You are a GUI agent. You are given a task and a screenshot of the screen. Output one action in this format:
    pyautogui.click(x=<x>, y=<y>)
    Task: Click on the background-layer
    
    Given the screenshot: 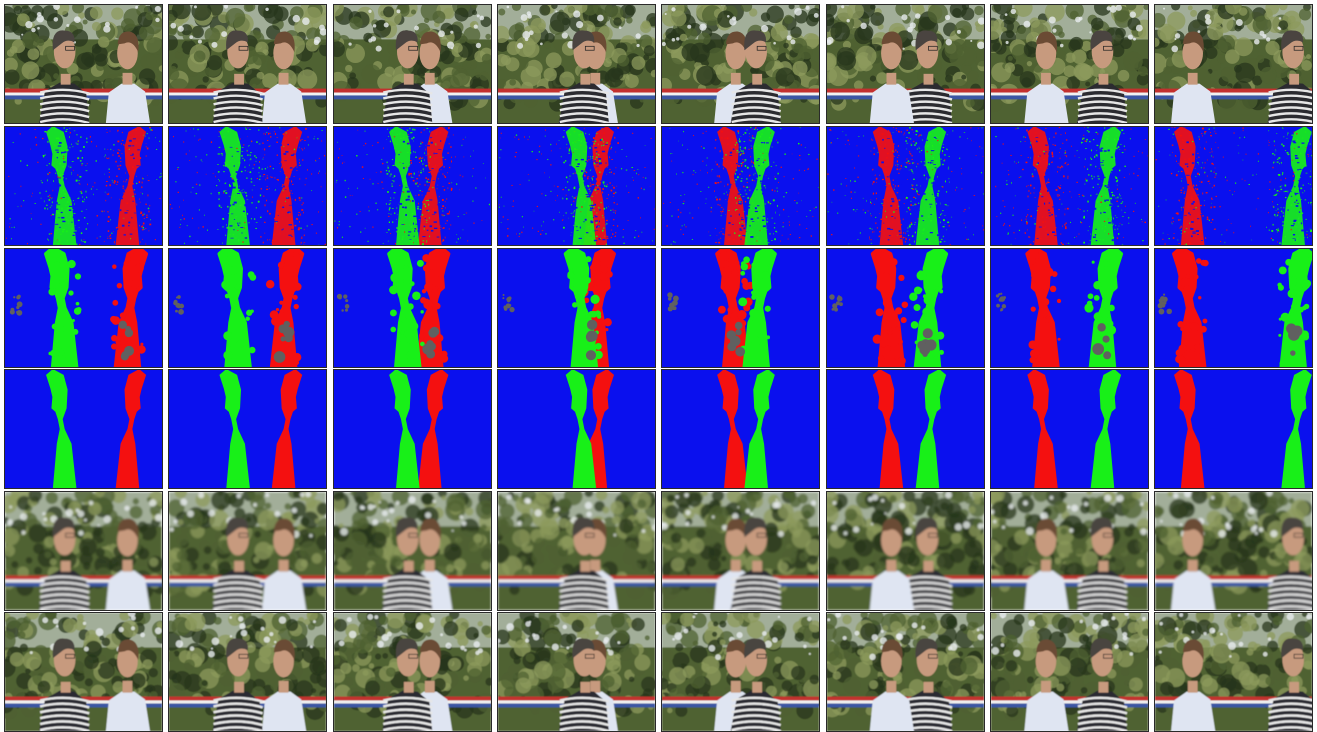 What is the action you would take?
    pyautogui.click(x=1069, y=429)
    